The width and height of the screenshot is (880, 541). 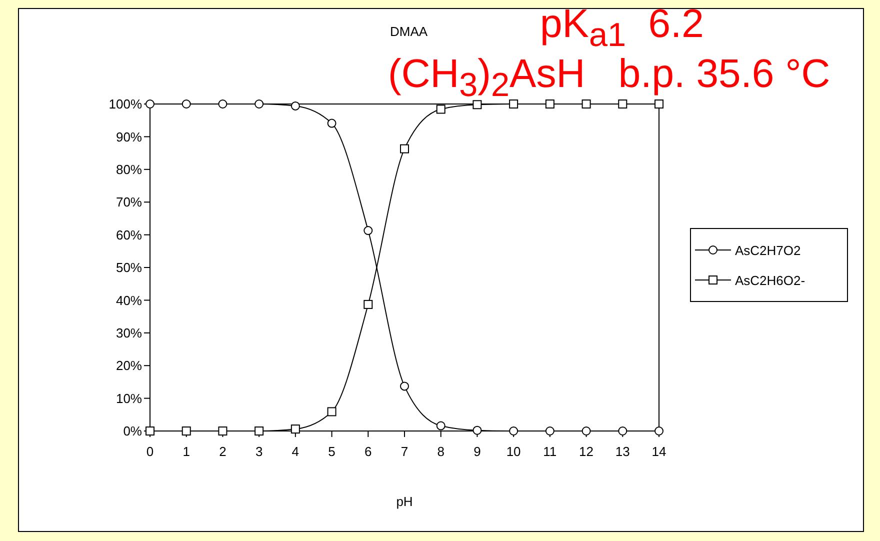 I want to click on annotation: (CH$_{3}$)$_{2}$AsH b.p. 35.6 °C, so click(x=609, y=79).